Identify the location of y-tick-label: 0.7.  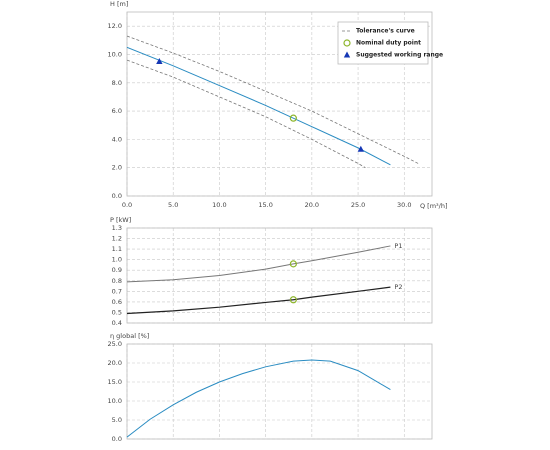
(117, 291).